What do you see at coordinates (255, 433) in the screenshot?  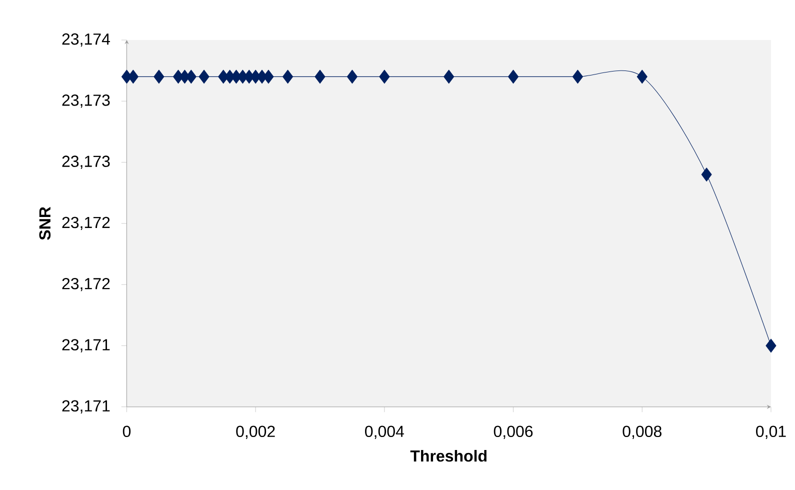 I see `x-tick-label: 0,002` at bounding box center [255, 433].